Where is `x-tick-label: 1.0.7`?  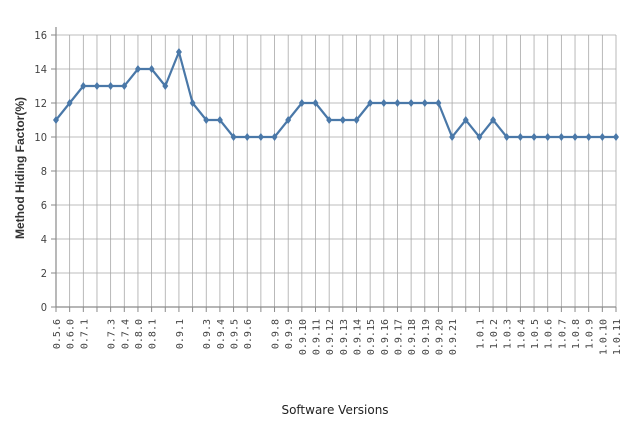 x-tick-label: 1.0.7 is located at coordinates (562, 334).